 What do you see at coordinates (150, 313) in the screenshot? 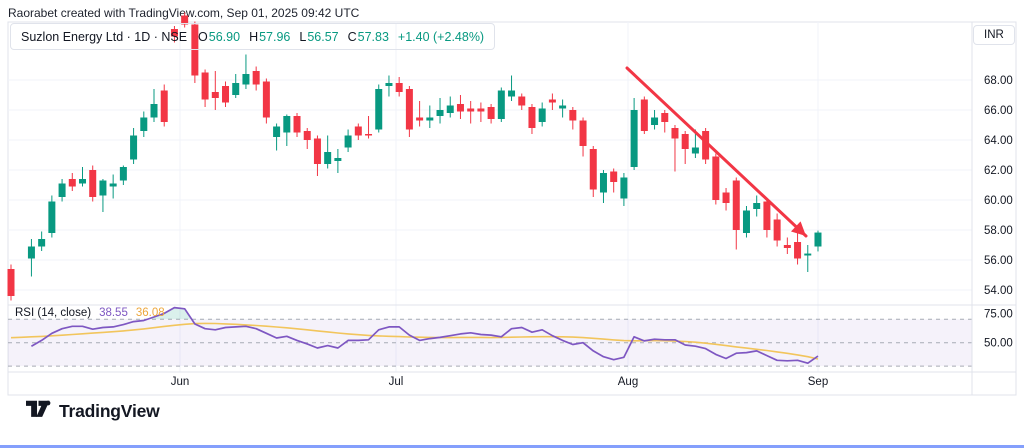
I see `rsi-ma-value: 36.08` at bounding box center [150, 313].